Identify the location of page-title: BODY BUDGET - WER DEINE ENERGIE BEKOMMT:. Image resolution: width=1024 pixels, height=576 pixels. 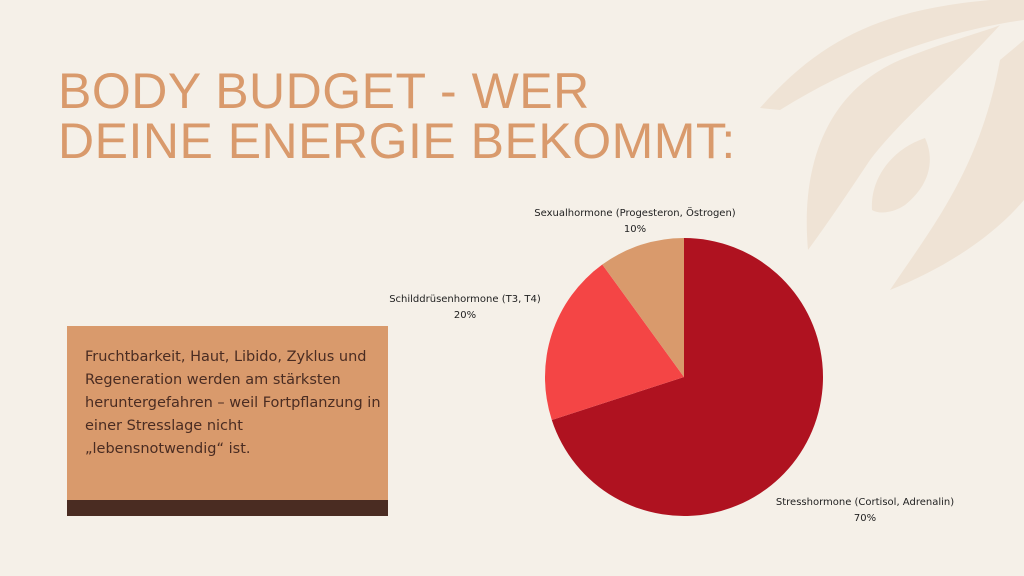
(397, 116).